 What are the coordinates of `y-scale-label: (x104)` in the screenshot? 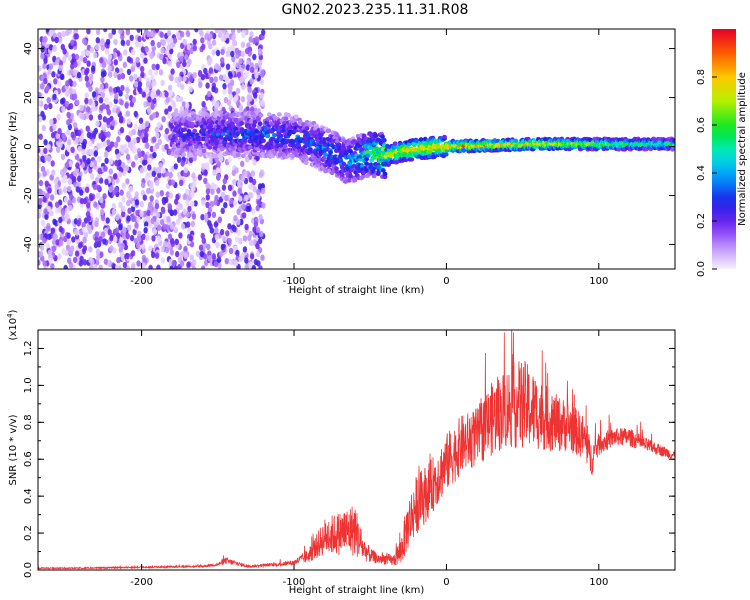 It's located at (12, 324).